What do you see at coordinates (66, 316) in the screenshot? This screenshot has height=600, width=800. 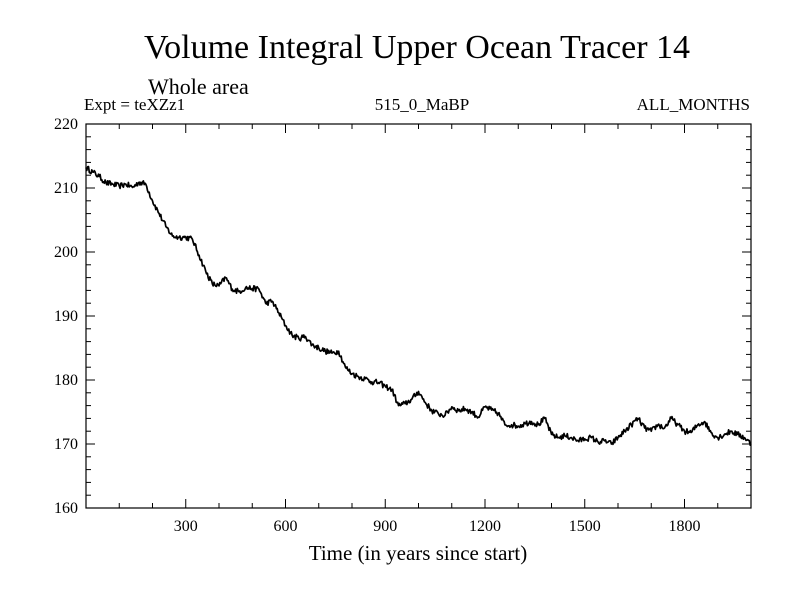 I see `y-tick-label: 190` at bounding box center [66, 316].